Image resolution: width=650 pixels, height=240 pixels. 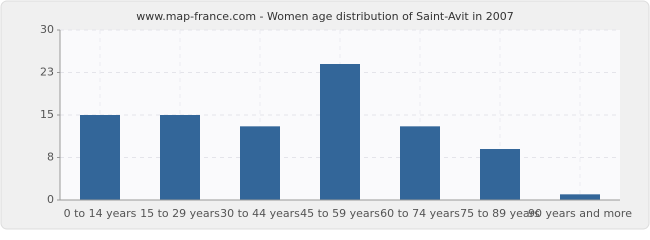 I want to click on y-tick-label: 30, so click(x=47, y=29).